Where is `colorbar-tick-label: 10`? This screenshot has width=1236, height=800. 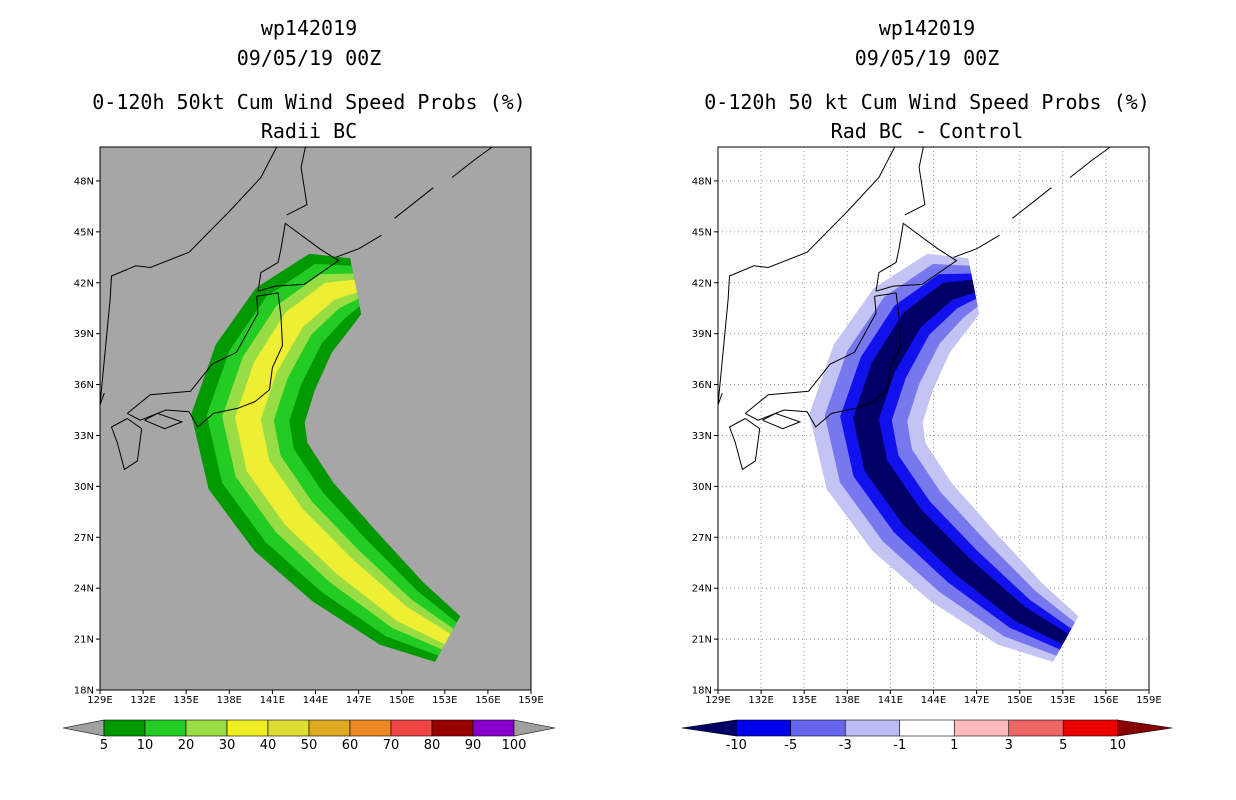
colorbar-tick-label: 10 is located at coordinates (145, 745).